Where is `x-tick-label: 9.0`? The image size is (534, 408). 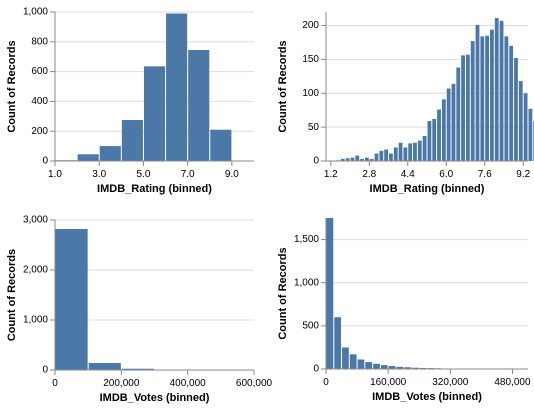 x-tick-label: 9.0 is located at coordinates (232, 174).